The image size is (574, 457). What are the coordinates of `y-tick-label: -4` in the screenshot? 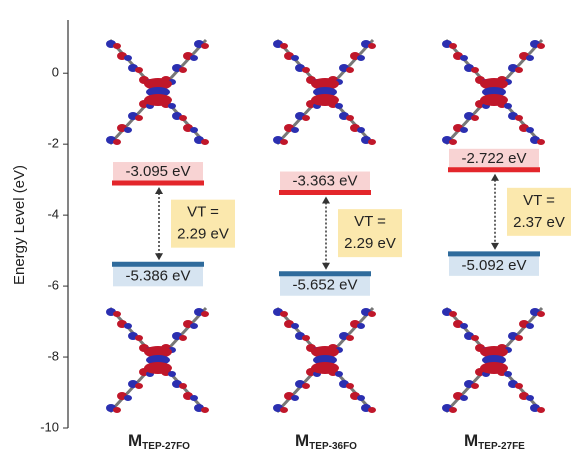 It's located at (53, 214).